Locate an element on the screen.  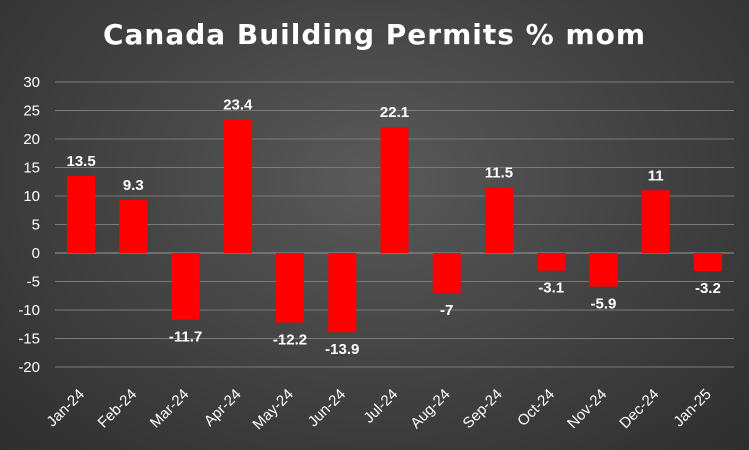
y-tick-label: 0 is located at coordinates (36, 253).